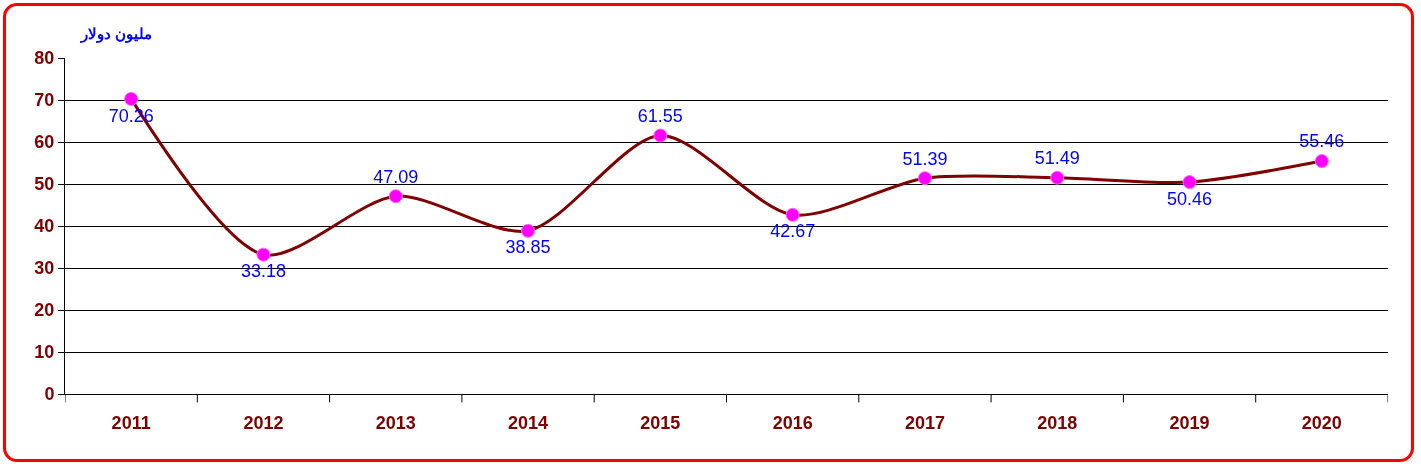 This screenshot has width=1421, height=469. Describe the element at coordinates (44, 58) in the screenshot. I see `y-tick-label: 80` at that location.